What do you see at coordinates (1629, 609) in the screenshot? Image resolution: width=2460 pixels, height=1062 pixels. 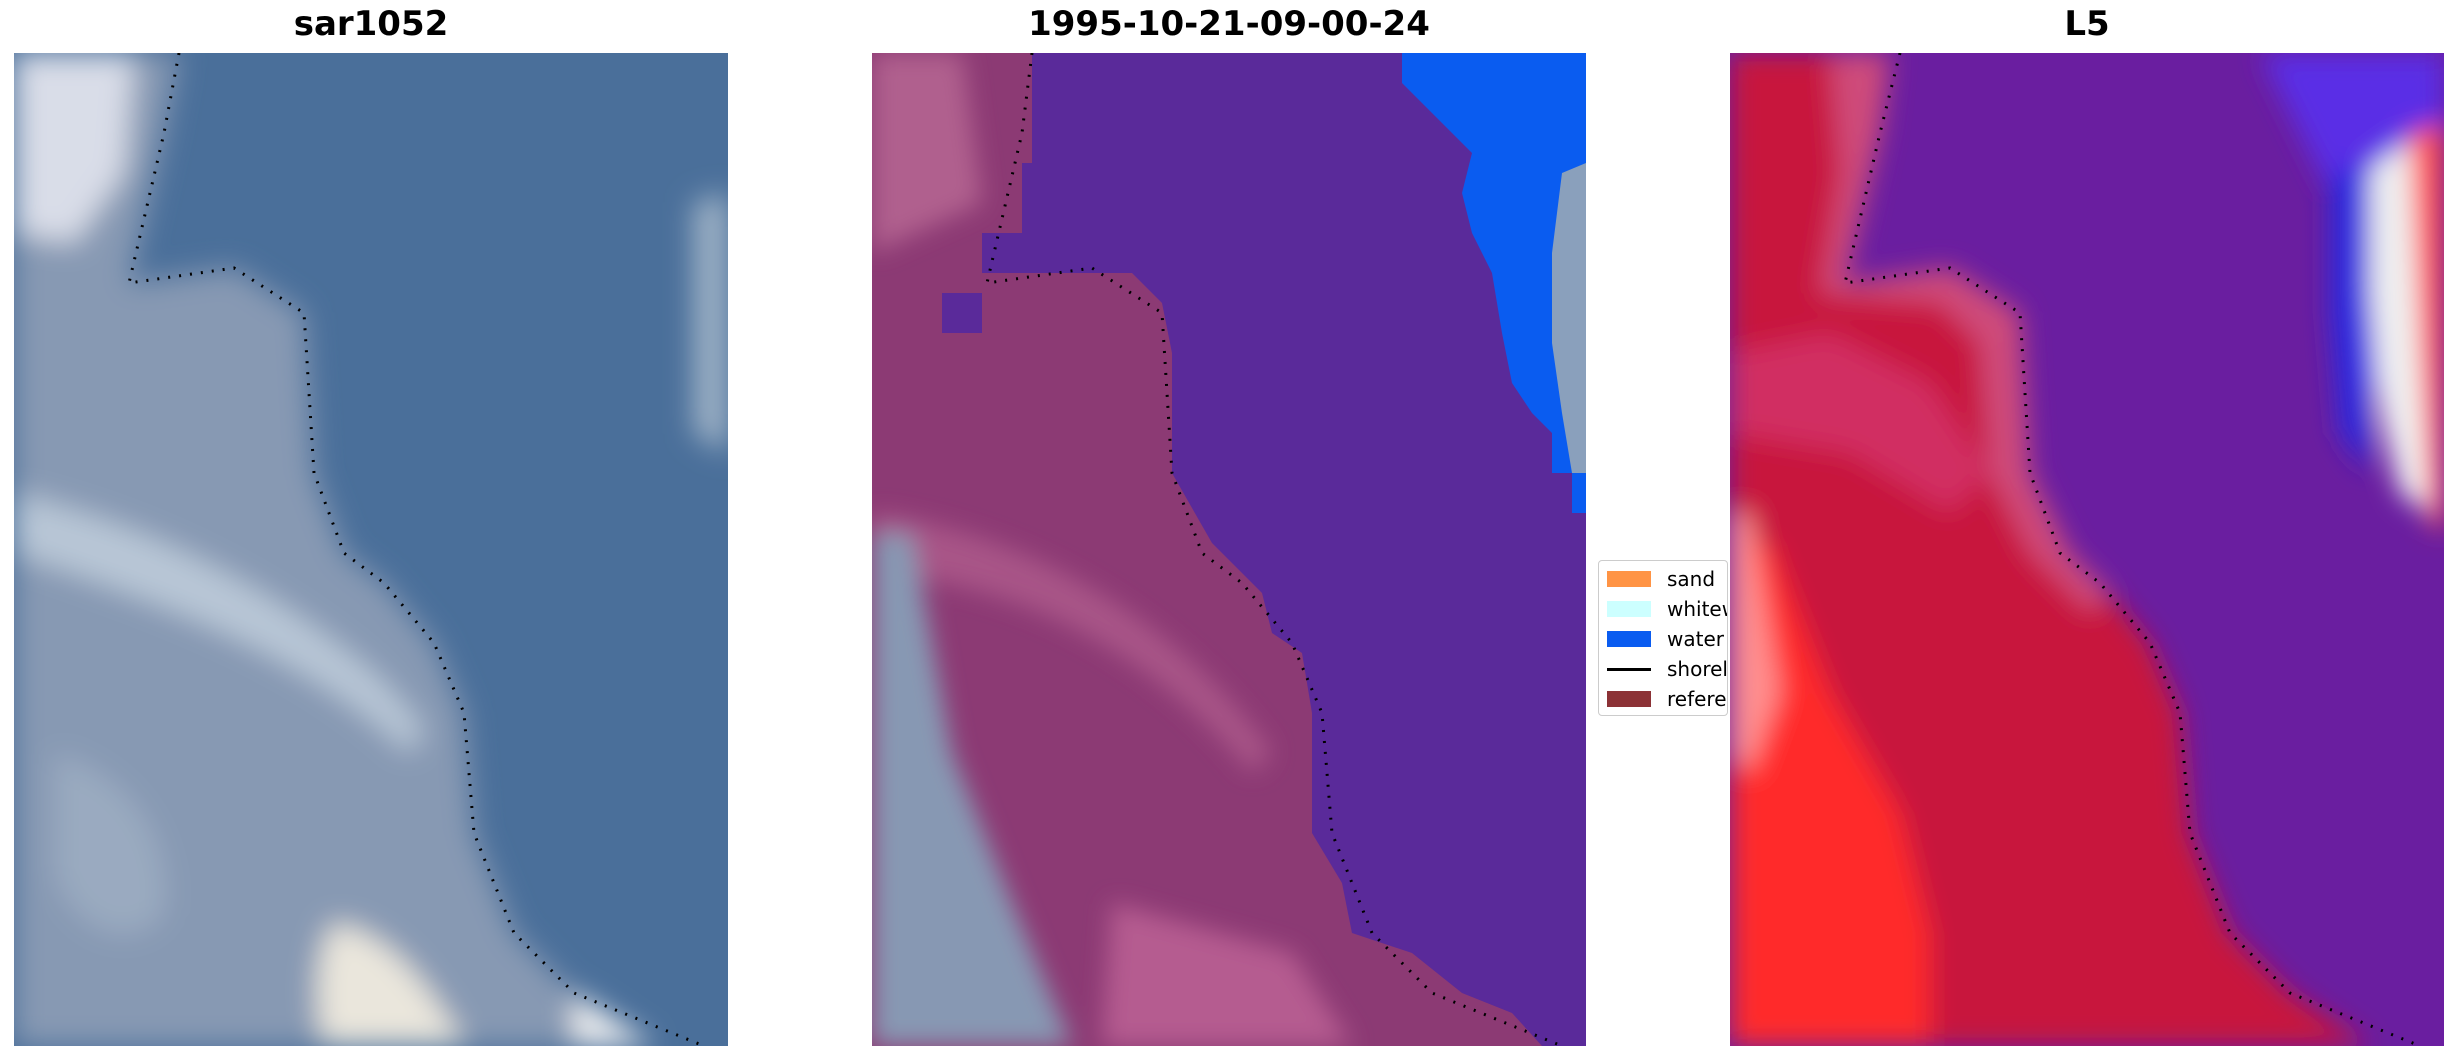 I see `legend-swatch-whitewater` at bounding box center [1629, 609].